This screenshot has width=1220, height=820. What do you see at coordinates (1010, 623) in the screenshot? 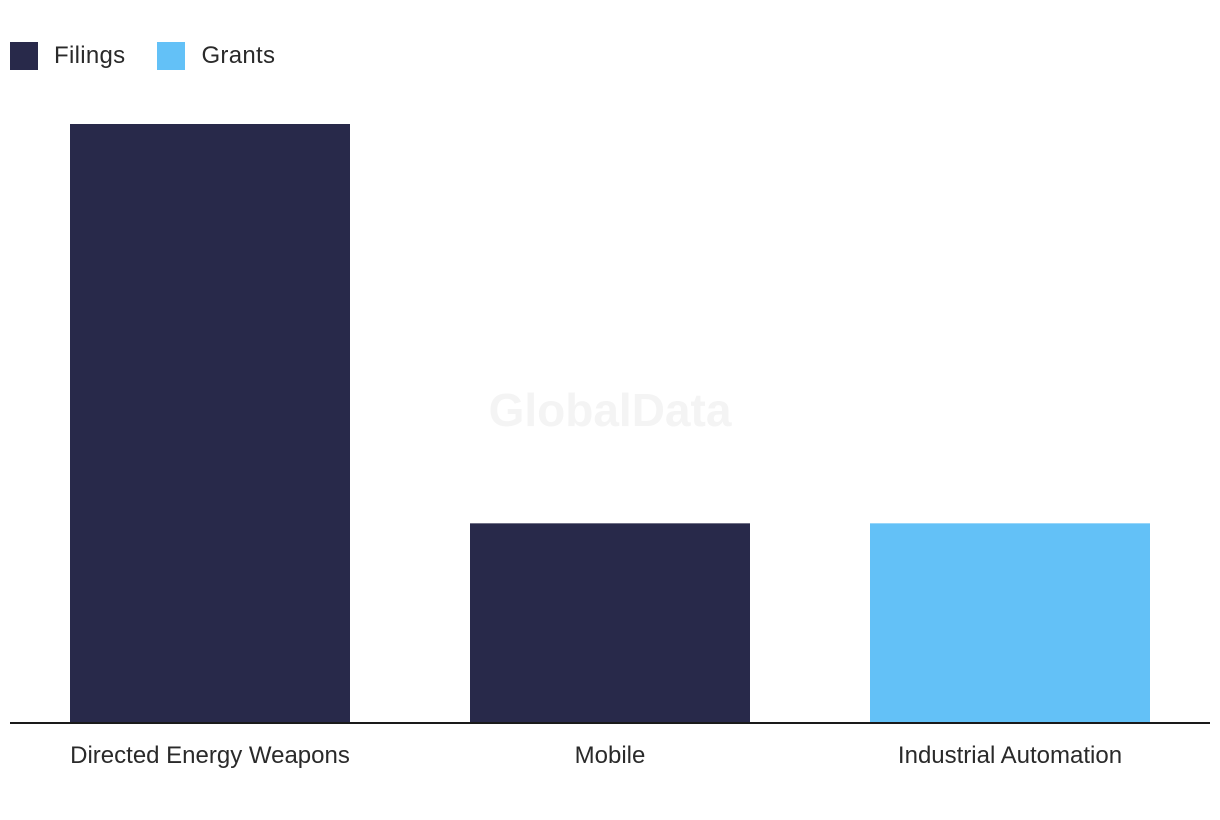
I see `bar-grants-industrial-automation` at bounding box center [1010, 623].